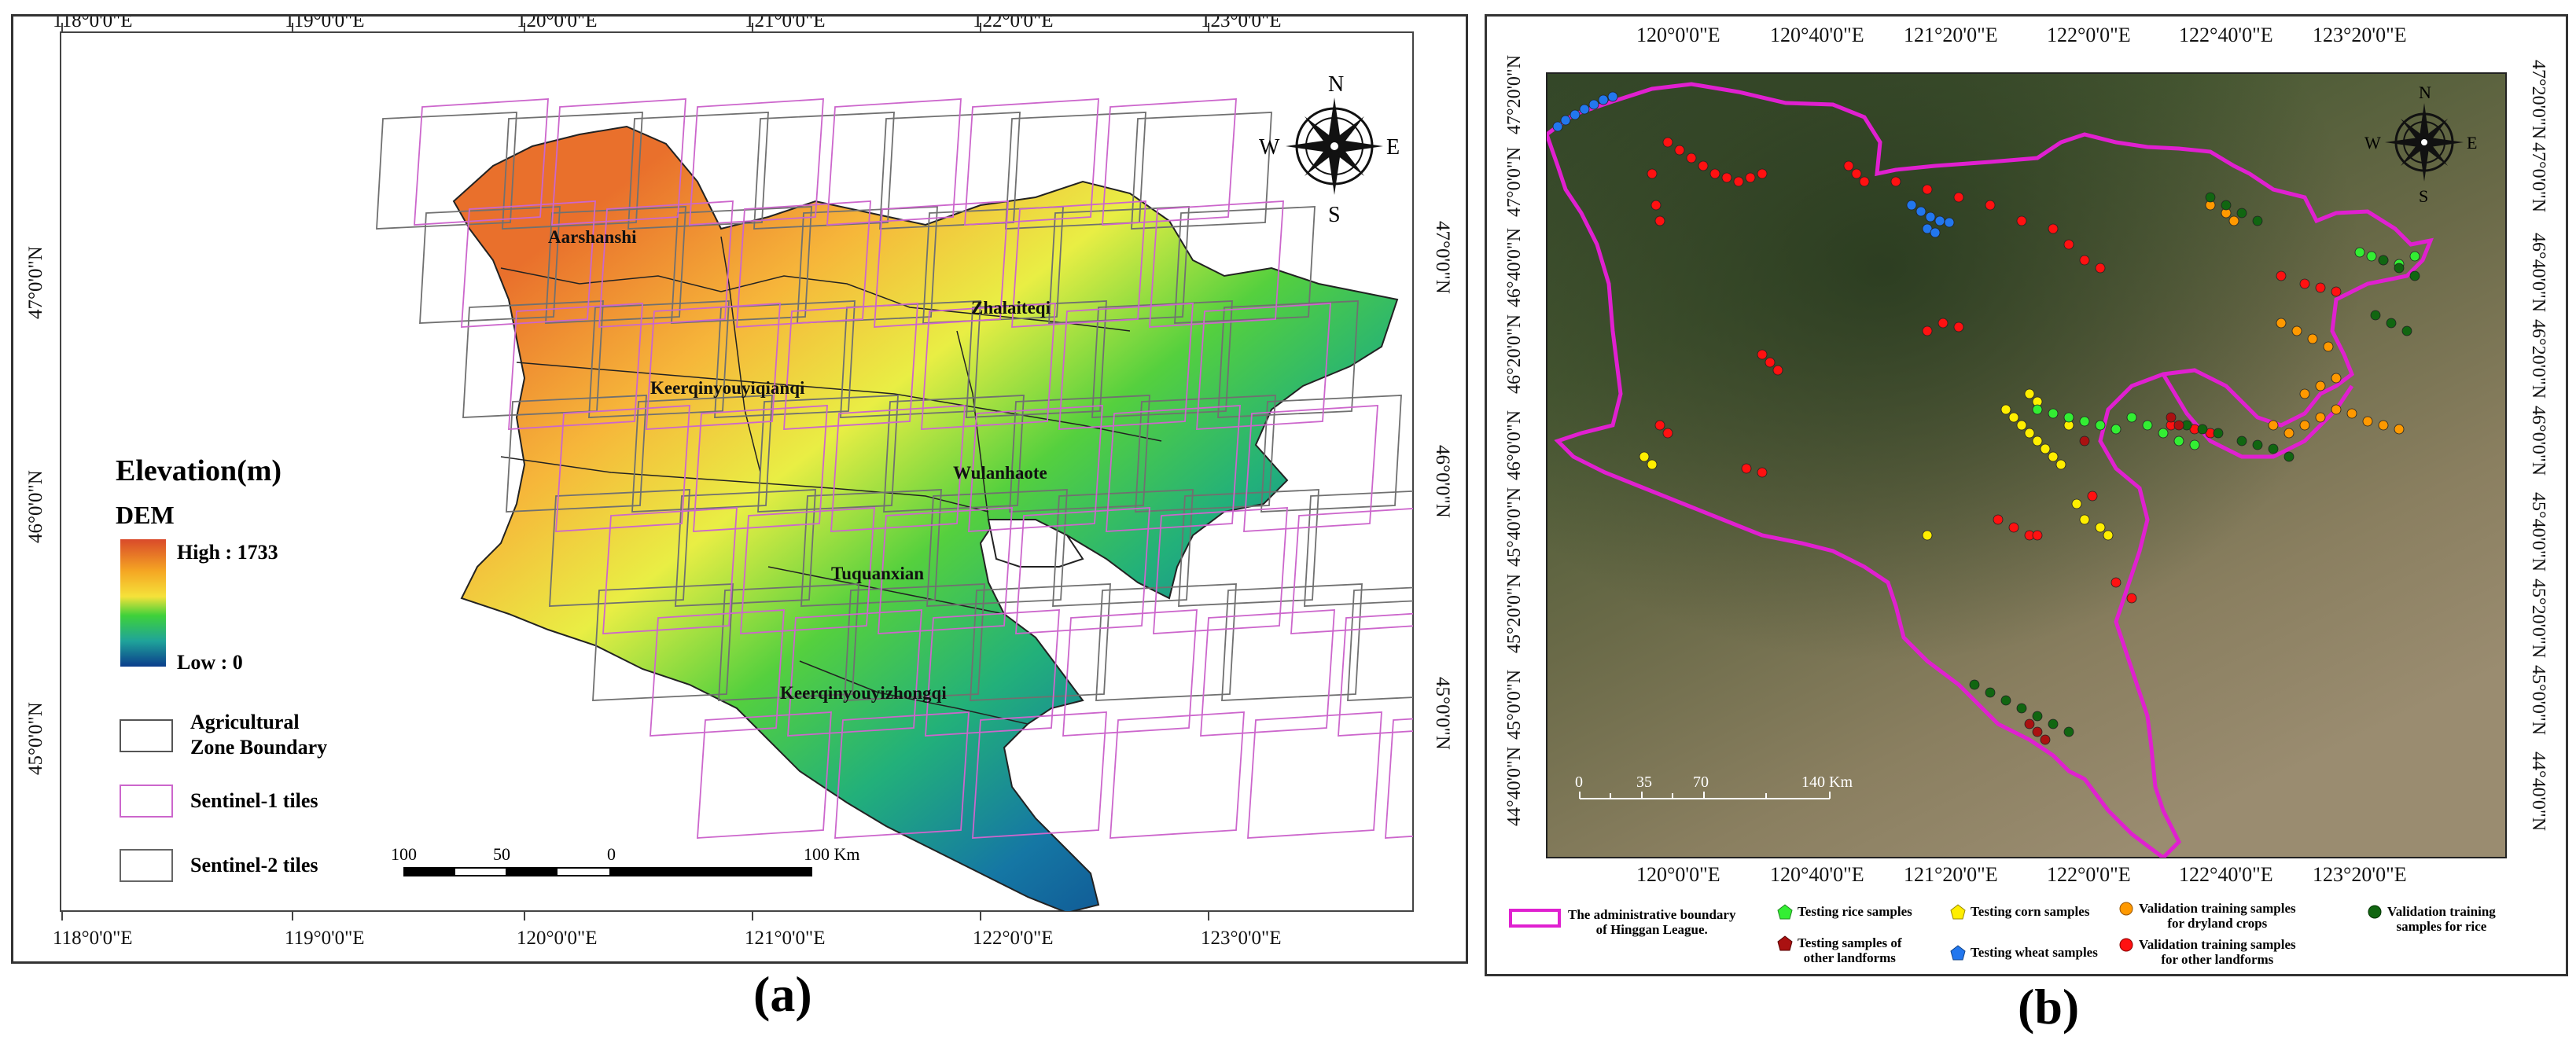 Image resolution: width=2576 pixels, height=1062 pixels. What do you see at coordinates (1515, 182) in the screenshot?
I see `b-lat-left: 47°0'0"N` at bounding box center [1515, 182].